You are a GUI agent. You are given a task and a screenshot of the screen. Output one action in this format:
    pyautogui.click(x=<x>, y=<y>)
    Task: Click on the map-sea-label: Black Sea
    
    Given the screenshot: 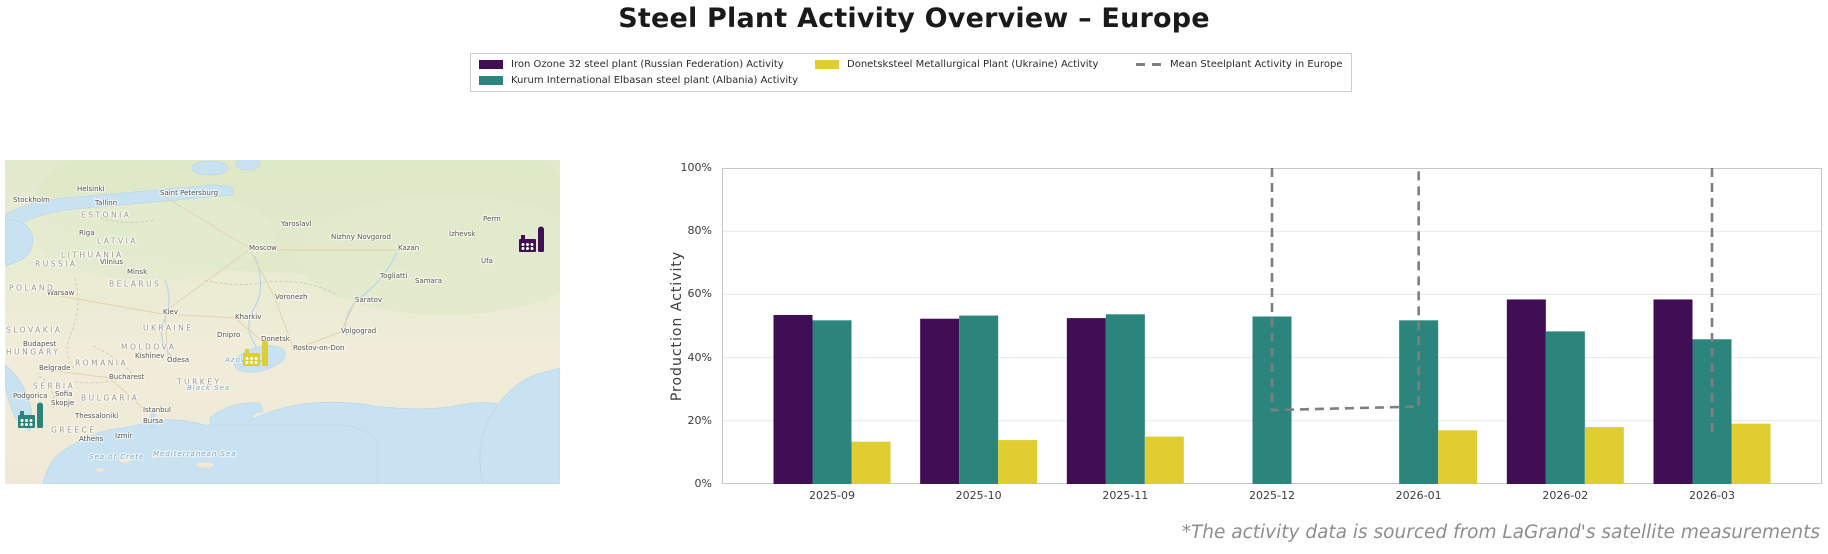 What is the action you would take?
    pyautogui.click(x=209, y=388)
    